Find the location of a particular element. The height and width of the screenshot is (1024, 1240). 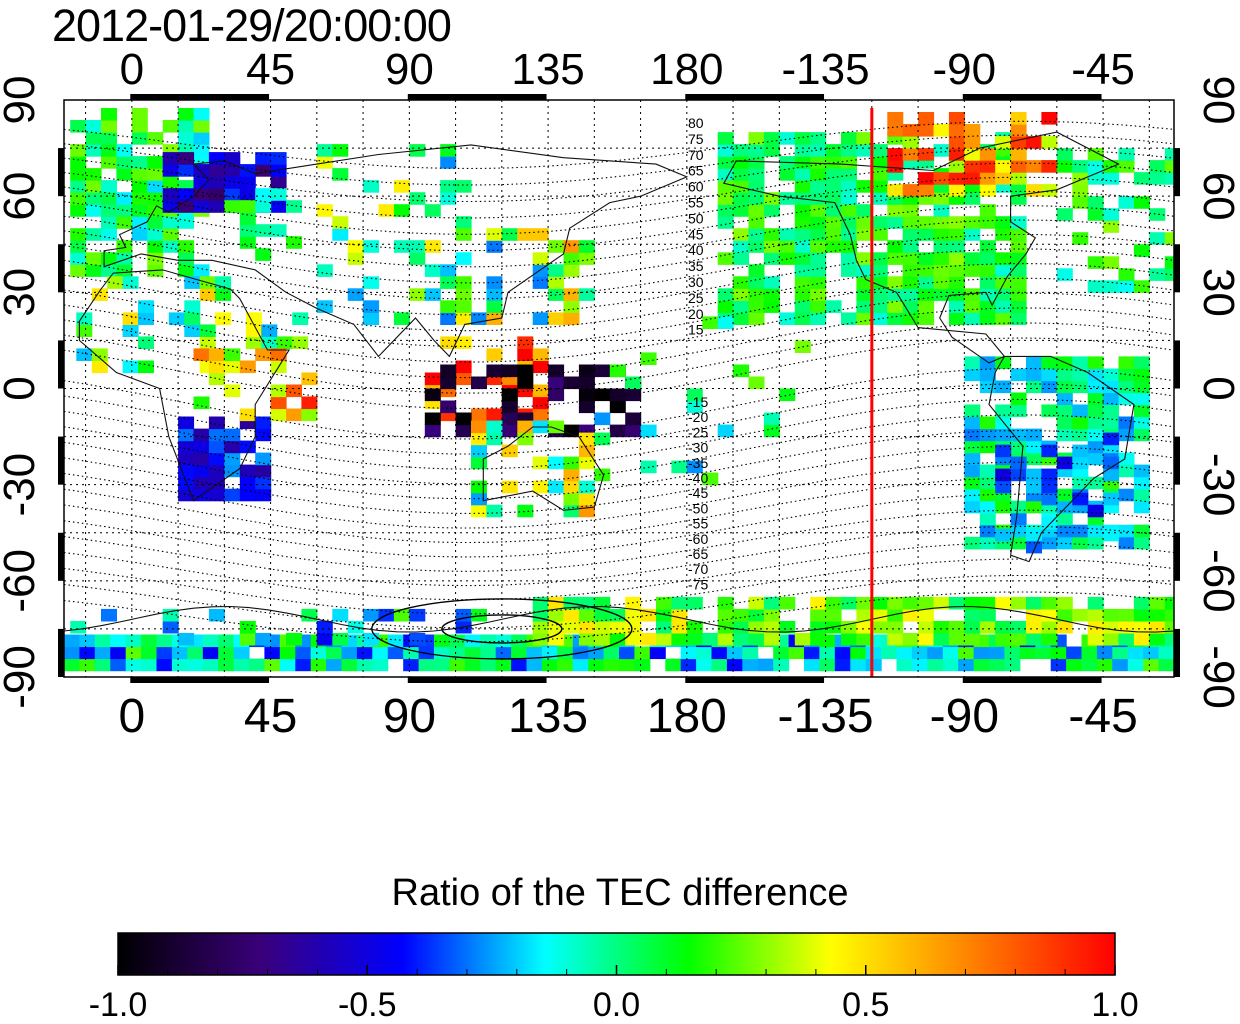

contour-label: -65 is located at coordinates (698, 554).